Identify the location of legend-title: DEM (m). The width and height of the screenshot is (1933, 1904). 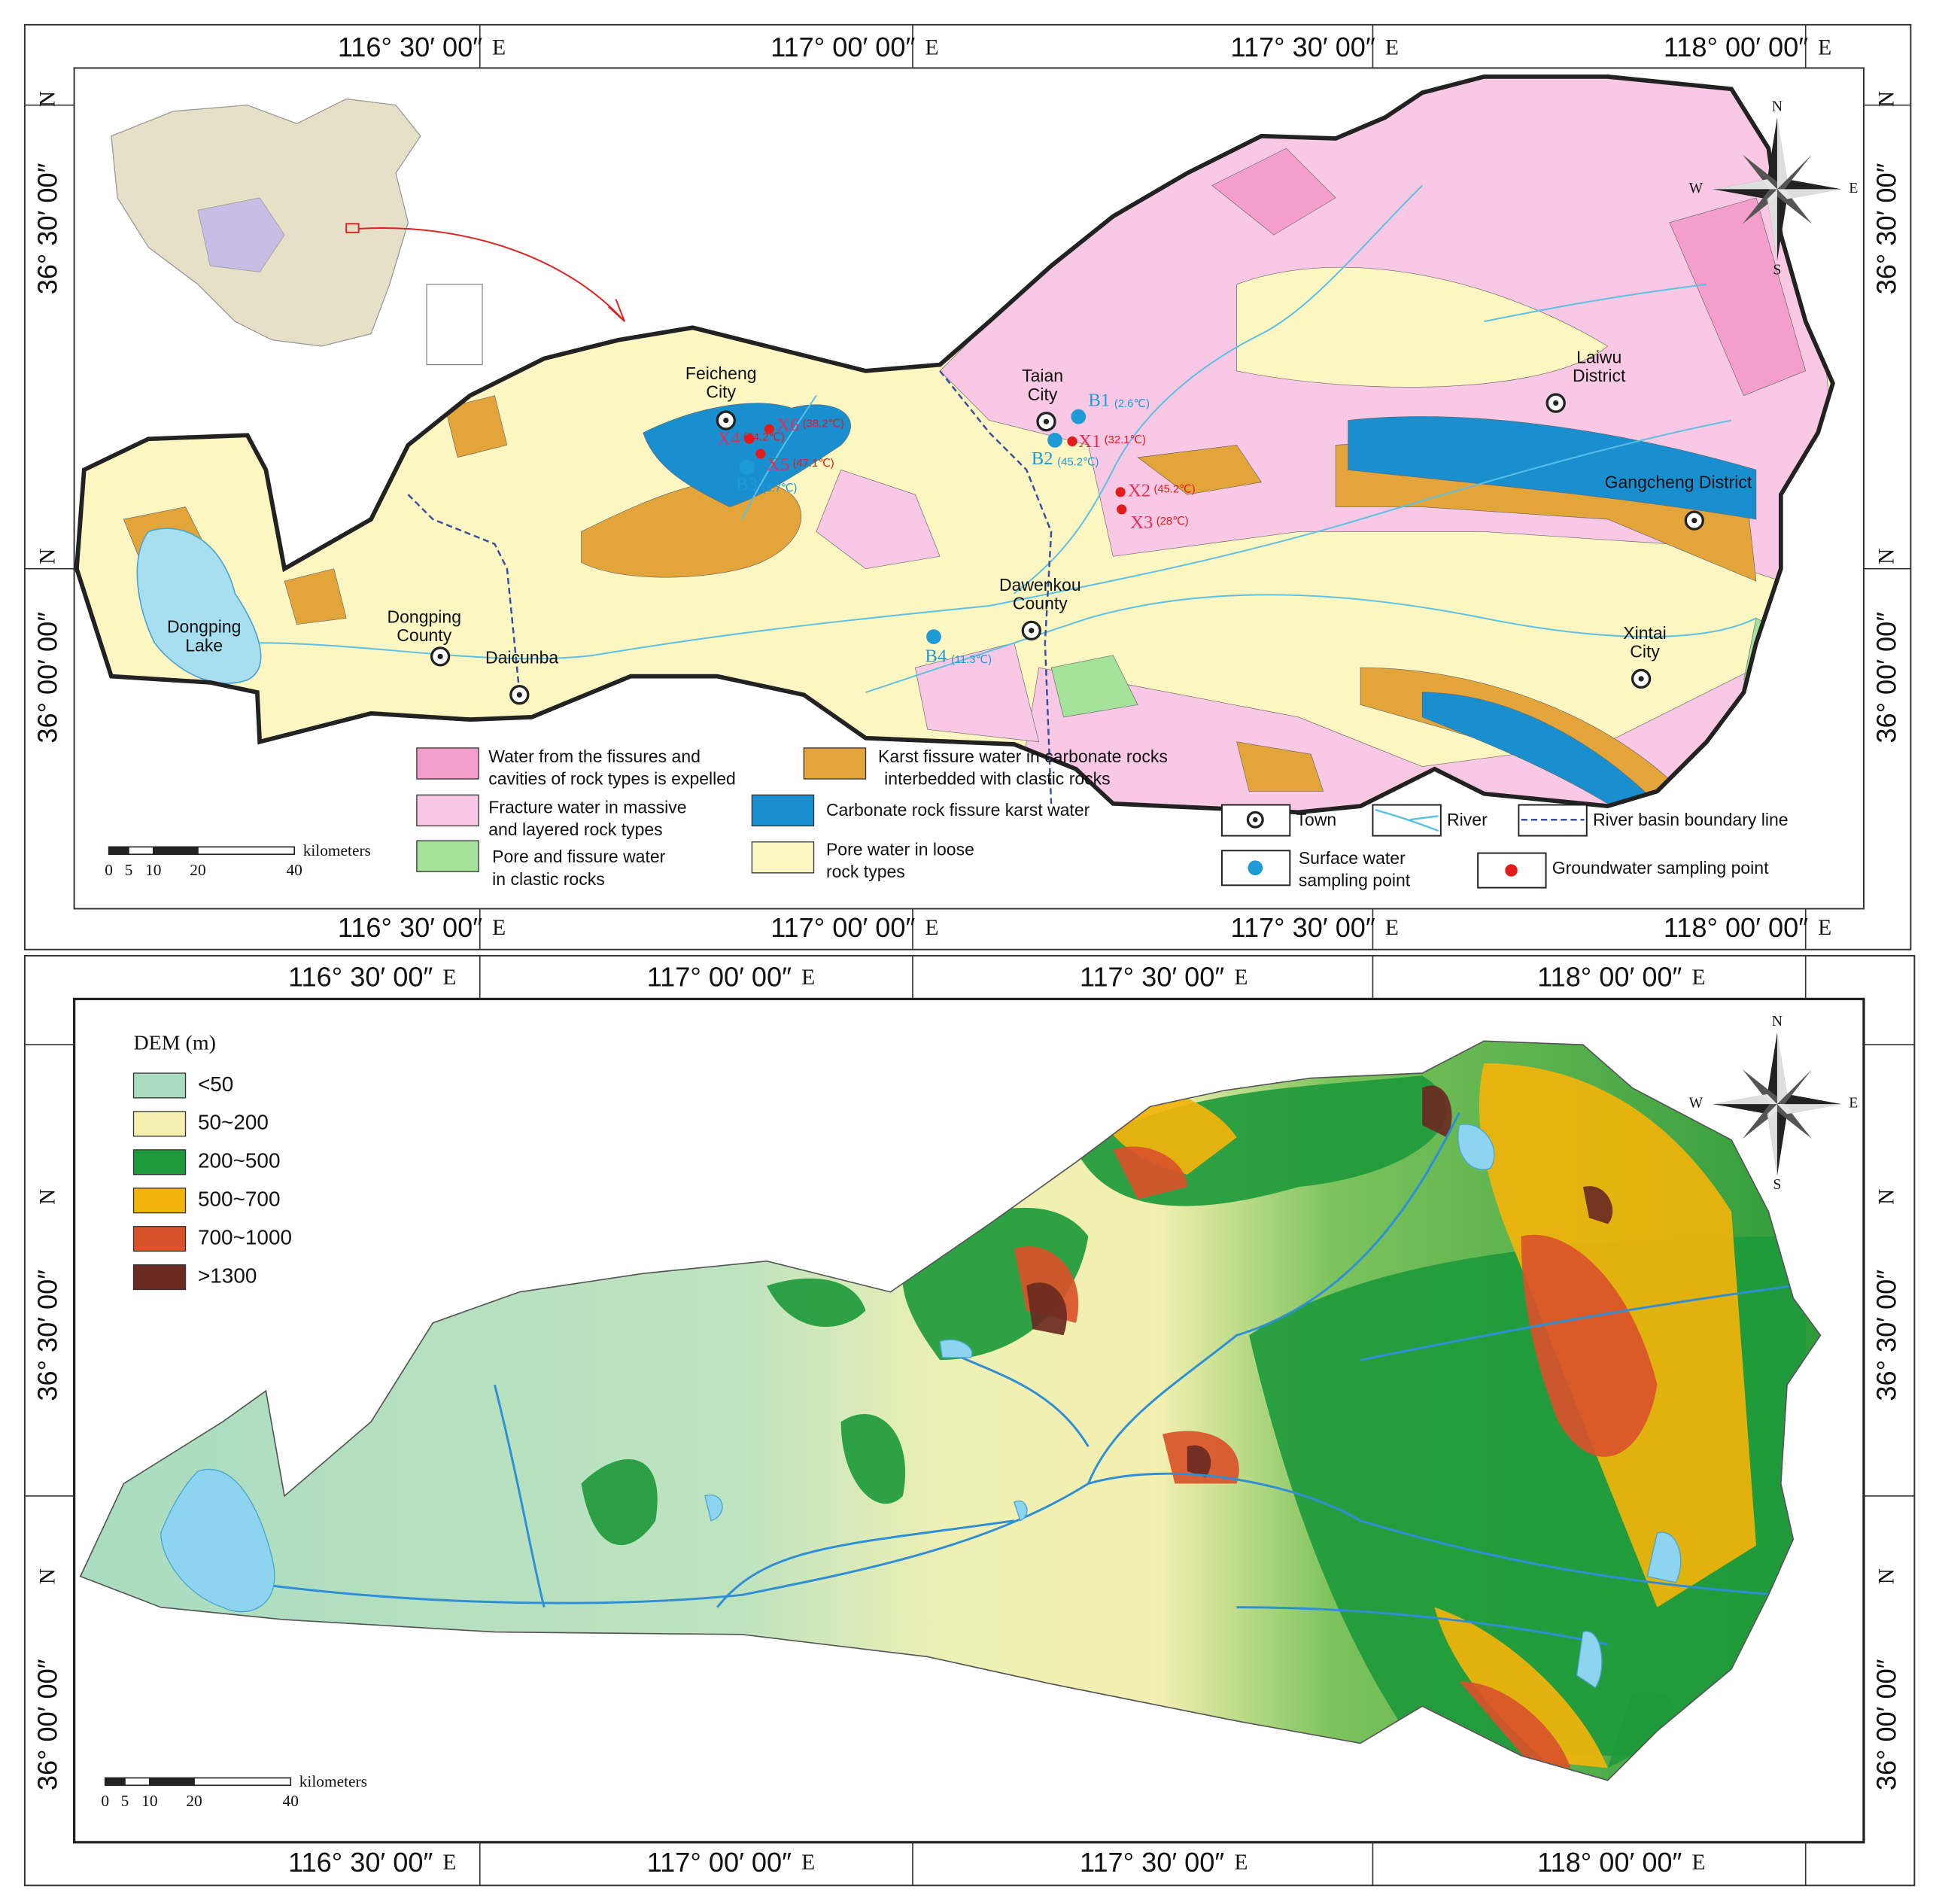
(175, 1043).